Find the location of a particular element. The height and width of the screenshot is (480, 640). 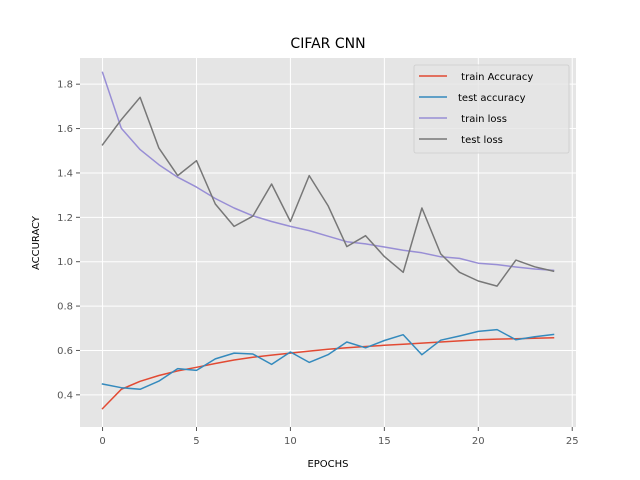

x-tick-label: 20 is located at coordinates (478, 441).